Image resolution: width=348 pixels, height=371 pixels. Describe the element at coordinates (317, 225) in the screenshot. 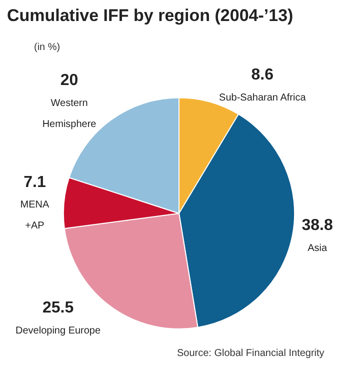

I see `data-label: 38.8` at that location.